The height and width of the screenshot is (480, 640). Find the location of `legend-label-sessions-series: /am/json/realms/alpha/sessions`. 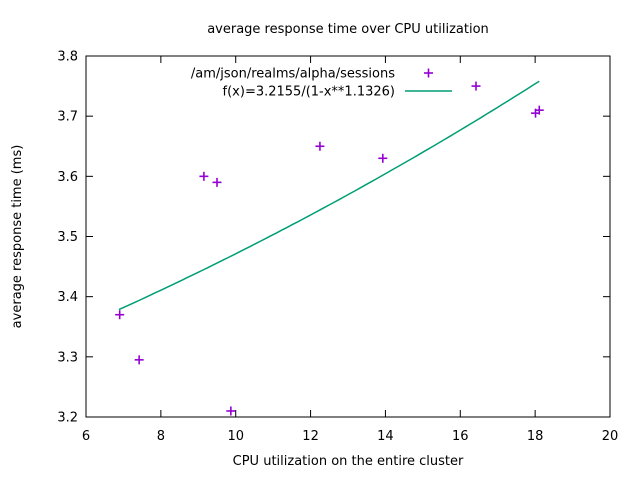

legend-label-sessions-series: /am/json/realms/alpha/sessions is located at coordinates (293, 74).